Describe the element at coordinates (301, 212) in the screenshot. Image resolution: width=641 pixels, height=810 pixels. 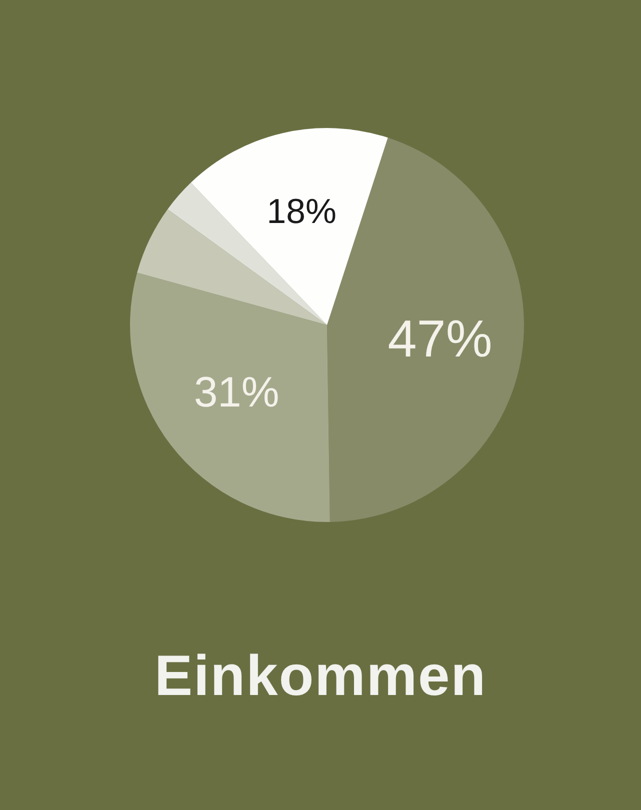
I see `data-label: 18%` at that location.